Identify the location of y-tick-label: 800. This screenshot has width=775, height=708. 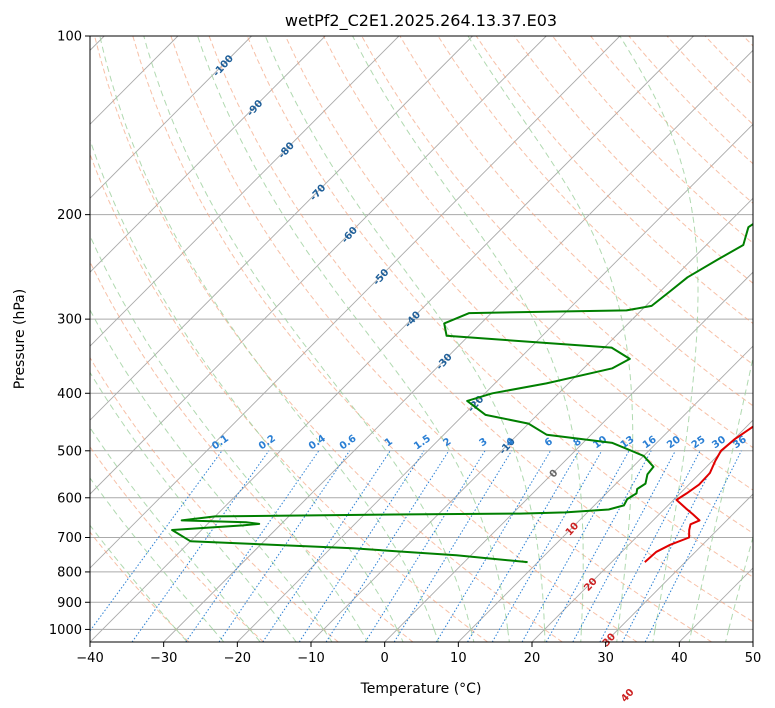
(69, 572).